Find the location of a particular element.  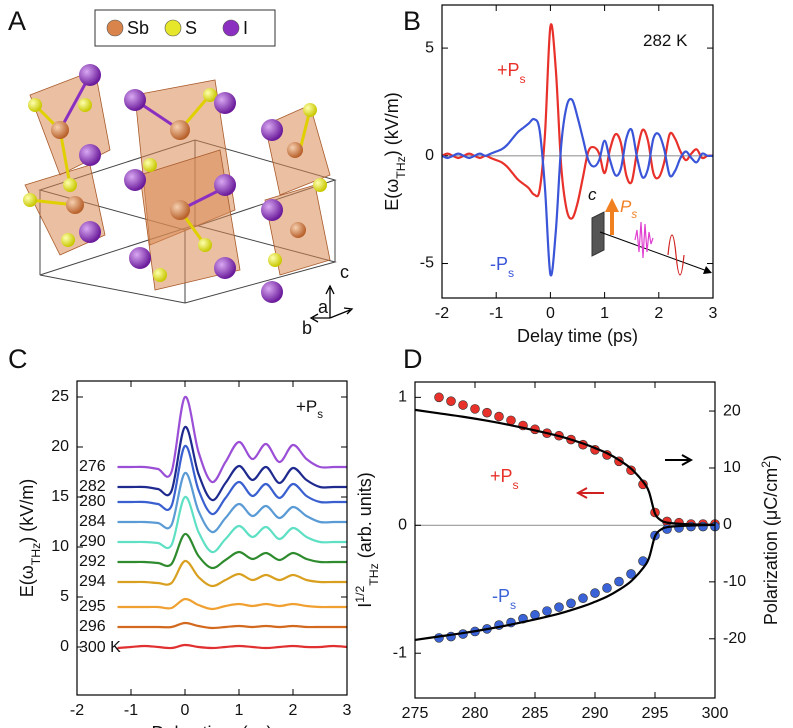

panel-label: A is located at coordinates (17, 21).